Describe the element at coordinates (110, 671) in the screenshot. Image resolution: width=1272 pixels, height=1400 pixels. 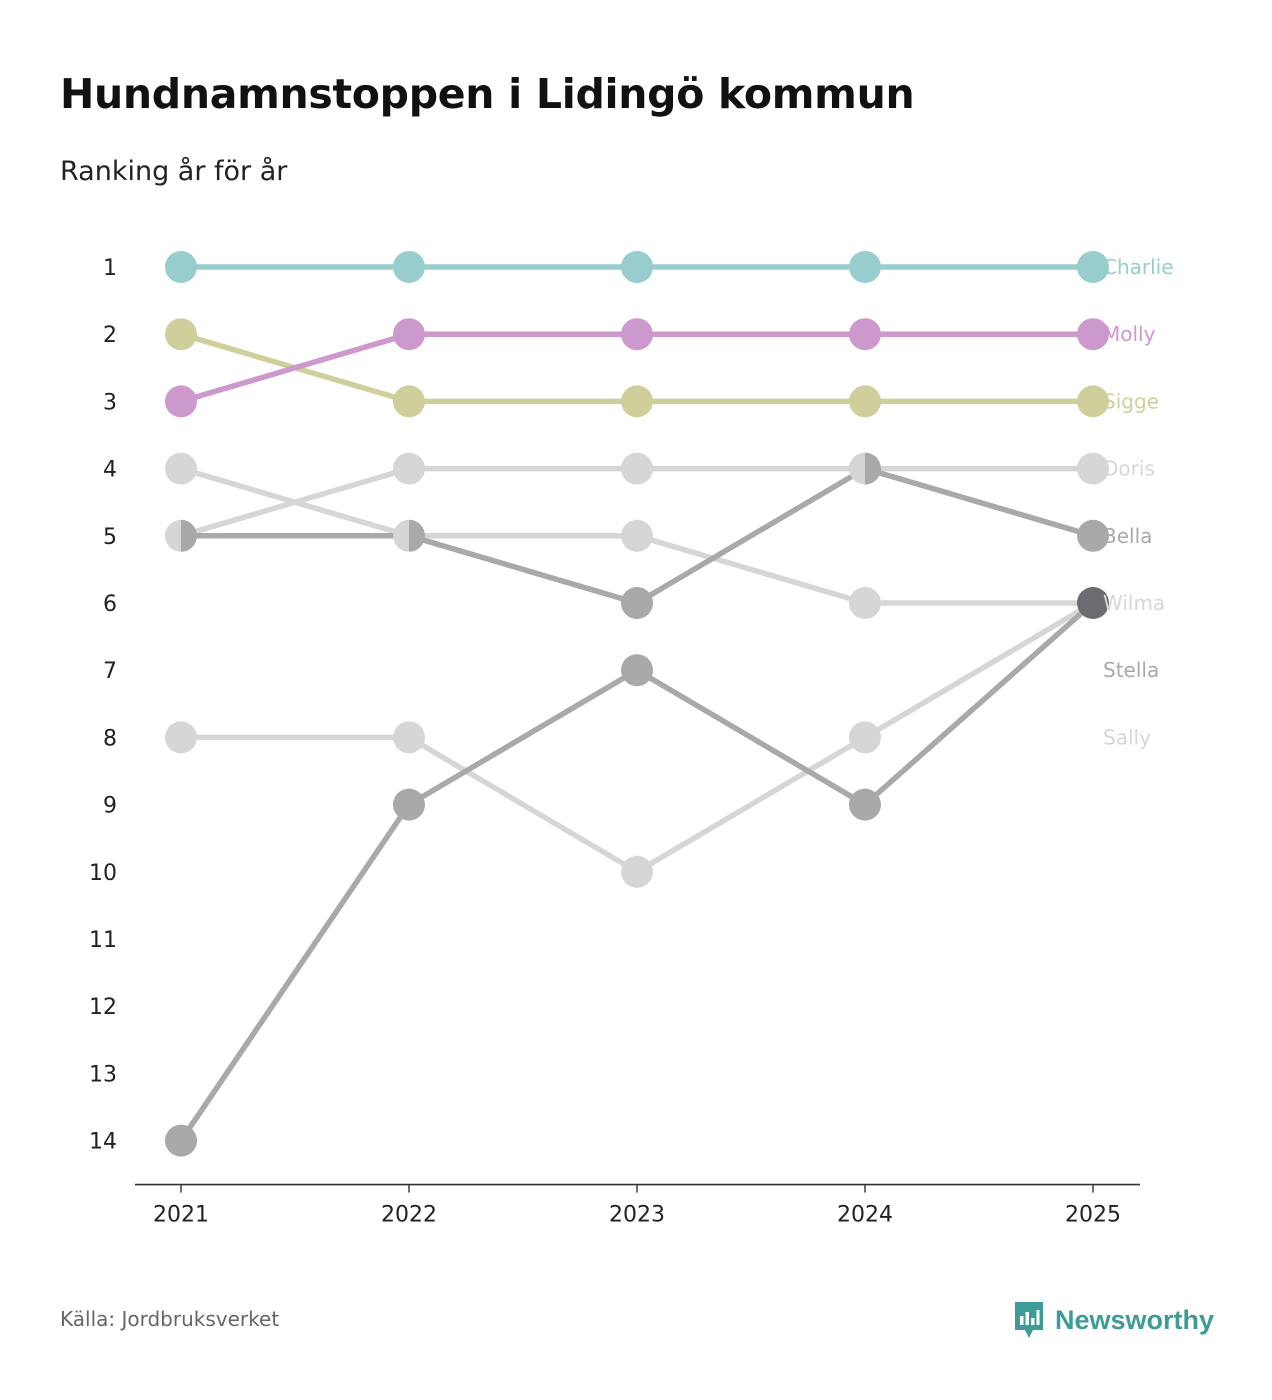
I see `y-tick-label: 7` at that location.